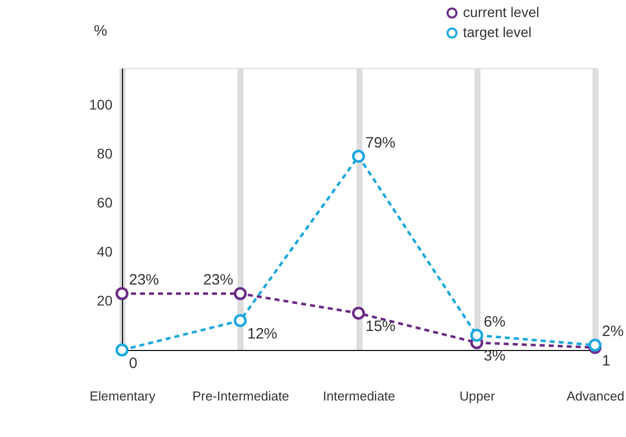 This screenshot has height=437, width=626. Describe the element at coordinates (262, 334) in the screenshot. I see `data-label: 12%` at that location.